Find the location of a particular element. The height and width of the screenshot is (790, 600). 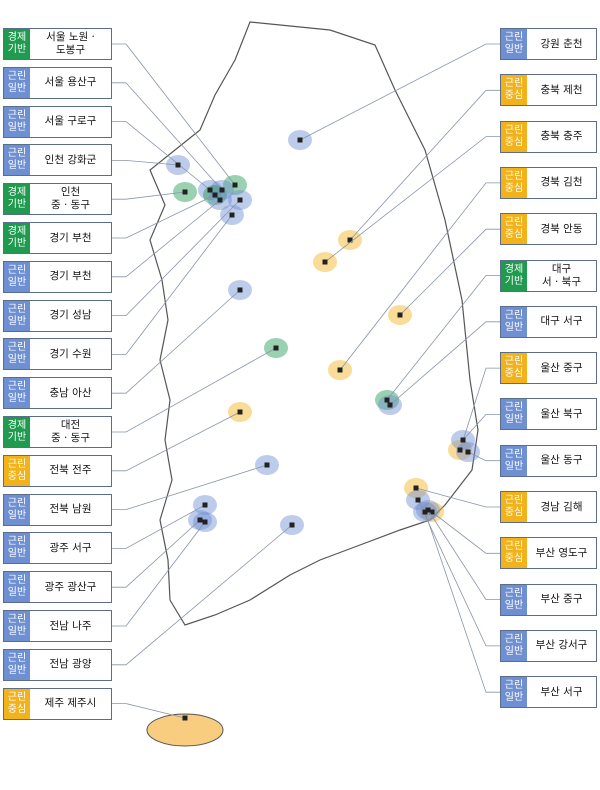

district-name: 경북 안동 is located at coordinates (561, 229).